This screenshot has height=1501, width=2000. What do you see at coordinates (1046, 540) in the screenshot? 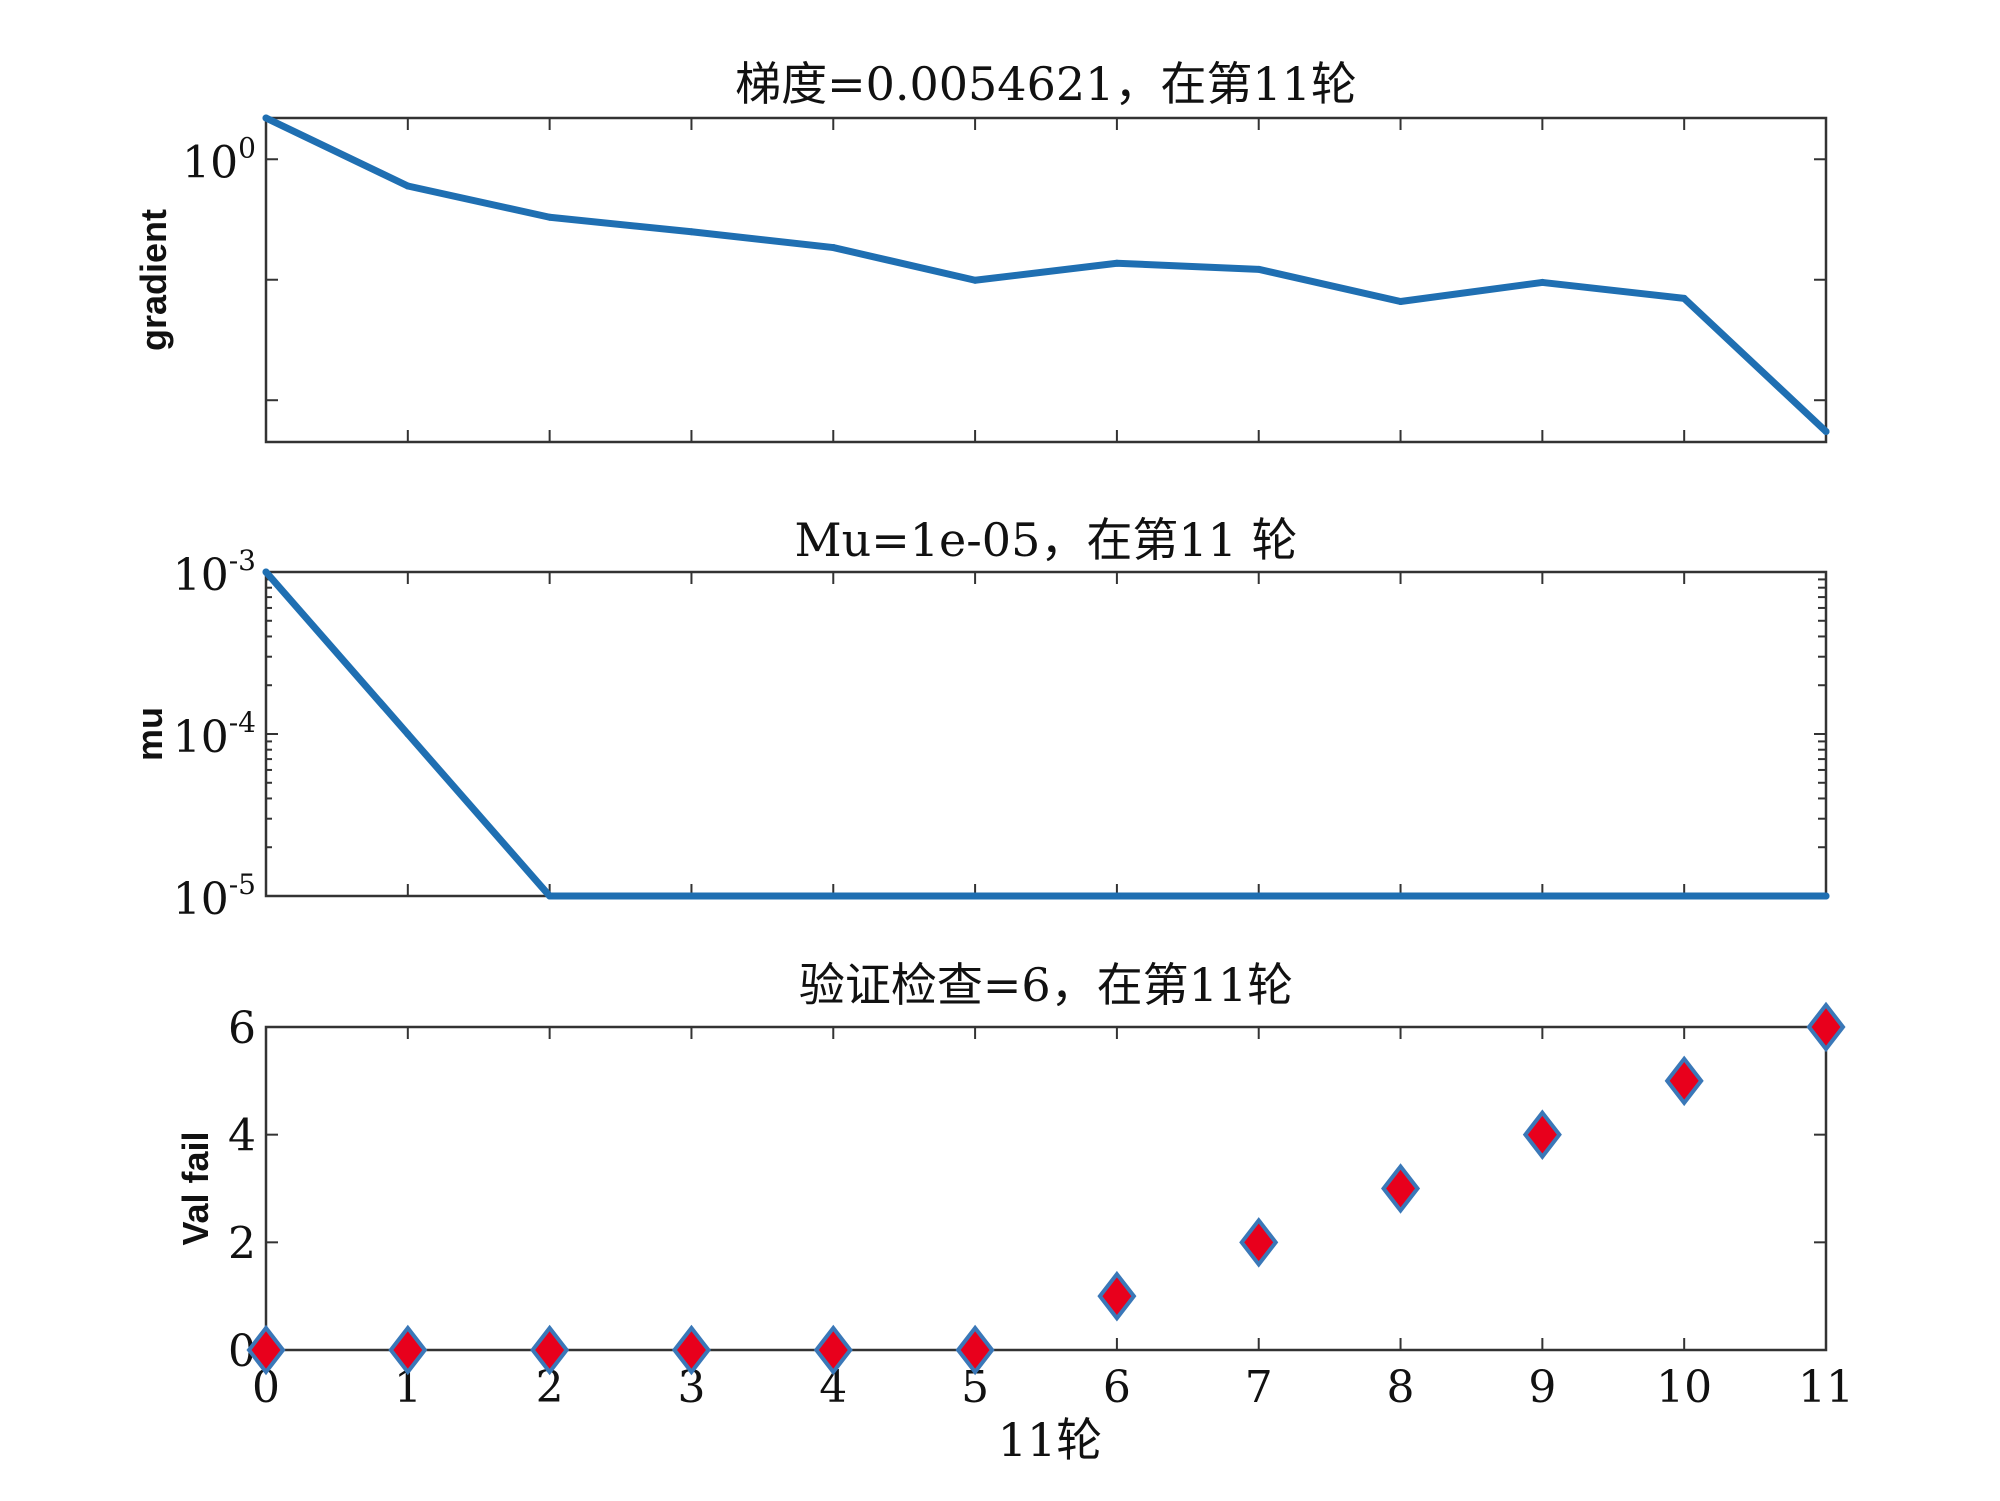
I see `chart-title: Mu=1e-05，在第11 轮` at bounding box center [1046, 540].